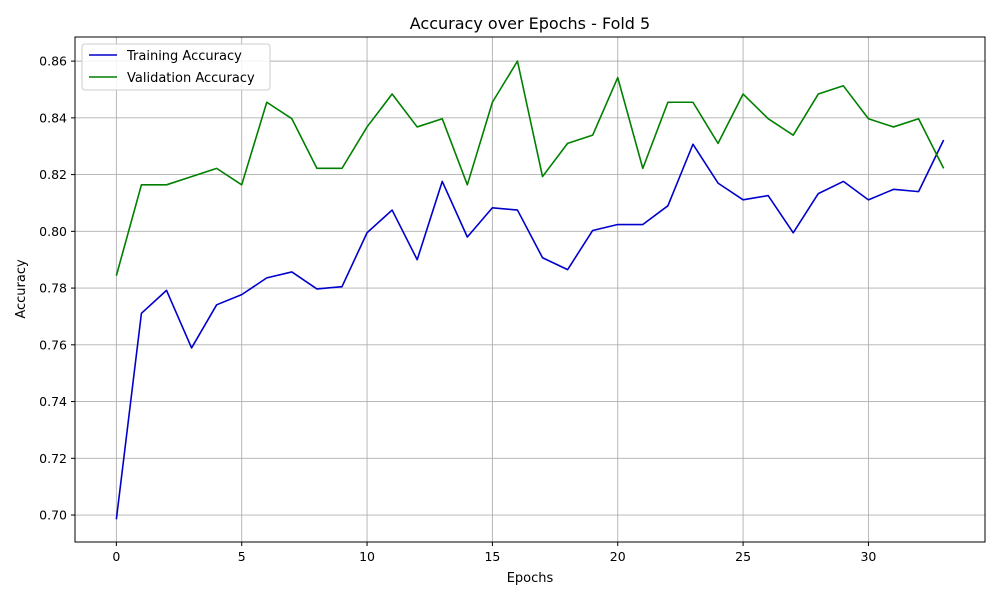 The image size is (1000, 600). What do you see at coordinates (530, 578) in the screenshot?
I see `x-axis-label: Epochs` at bounding box center [530, 578].